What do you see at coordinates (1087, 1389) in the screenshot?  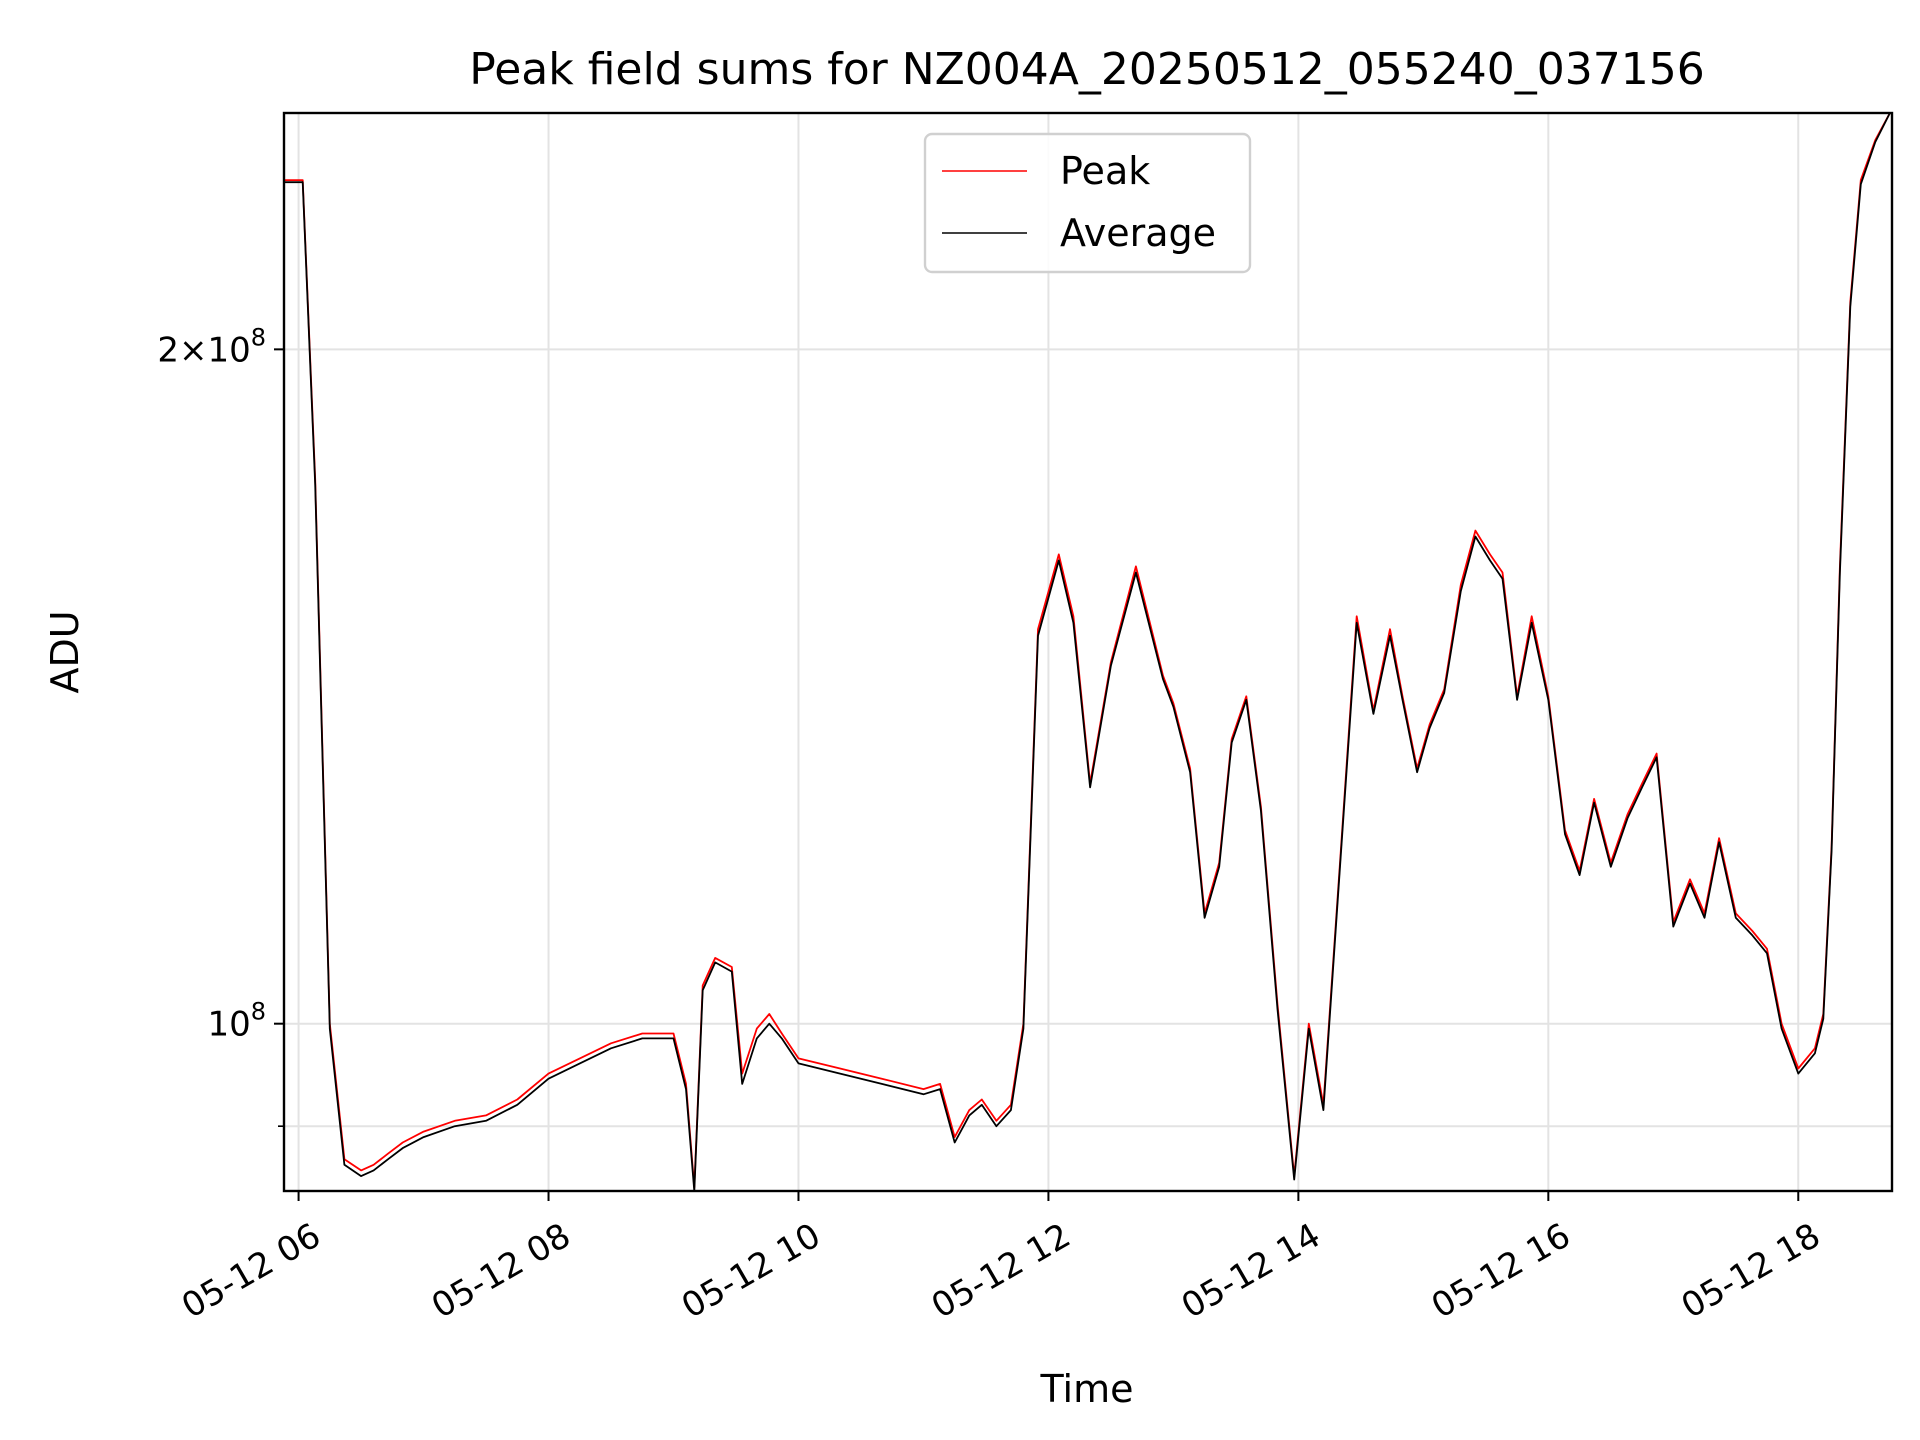 I see `x-axis-label: Time` at bounding box center [1087, 1389].